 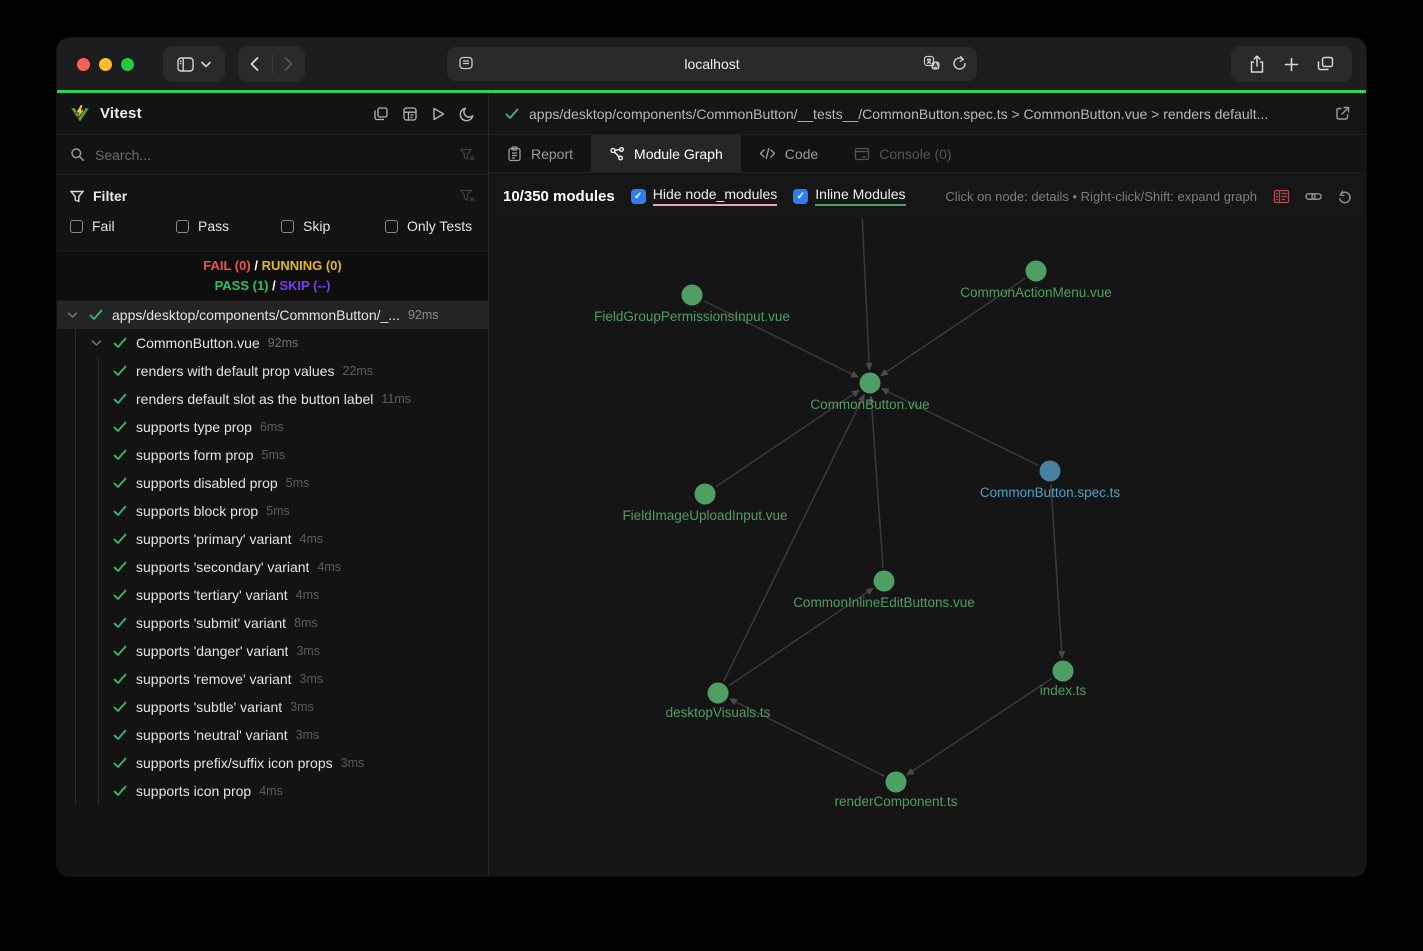 I want to click on test-row: supports block prop 5ms, so click(x=272, y=511).